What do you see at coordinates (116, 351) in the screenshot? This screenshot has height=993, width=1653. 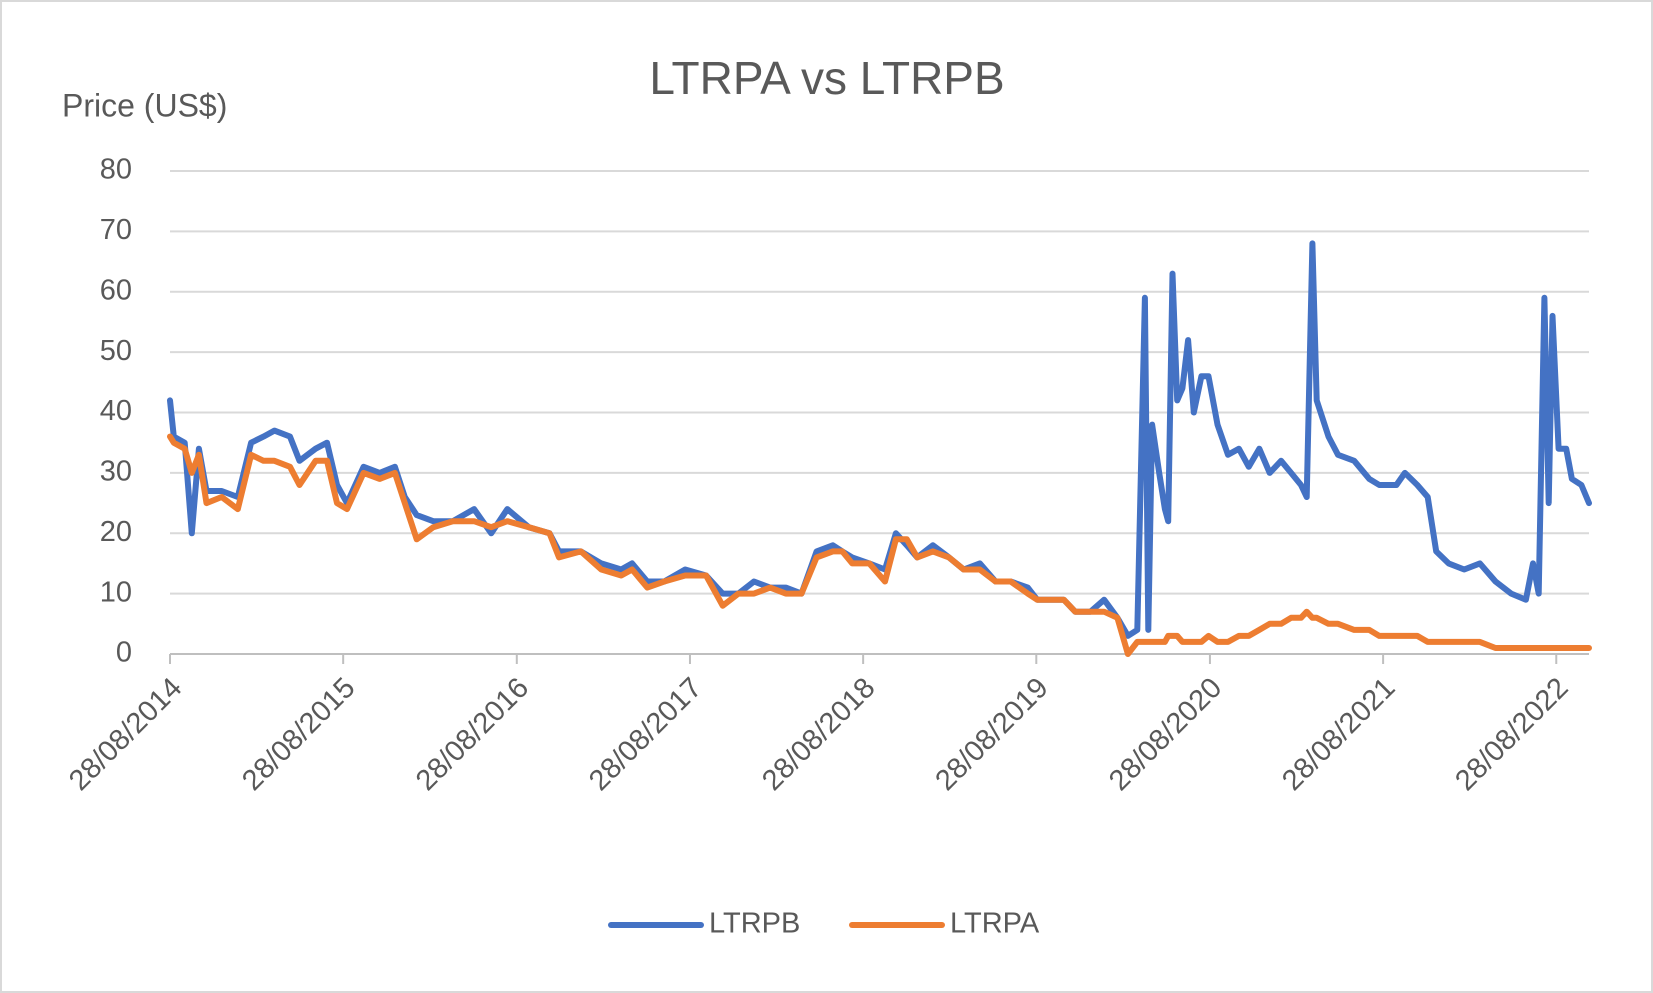 I see `y-tick-label: 50` at bounding box center [116, 351].